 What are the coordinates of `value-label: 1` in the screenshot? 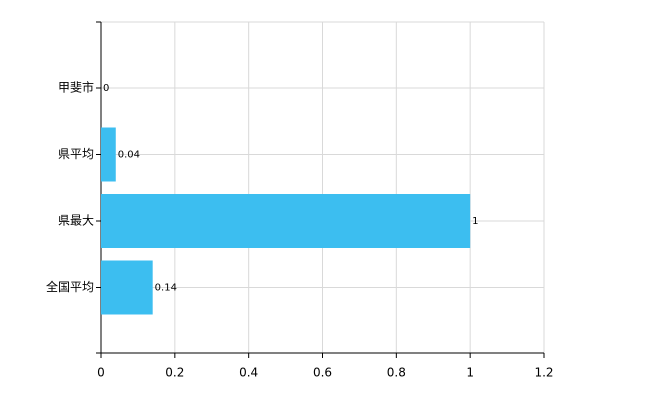 It's located at (475, 221).